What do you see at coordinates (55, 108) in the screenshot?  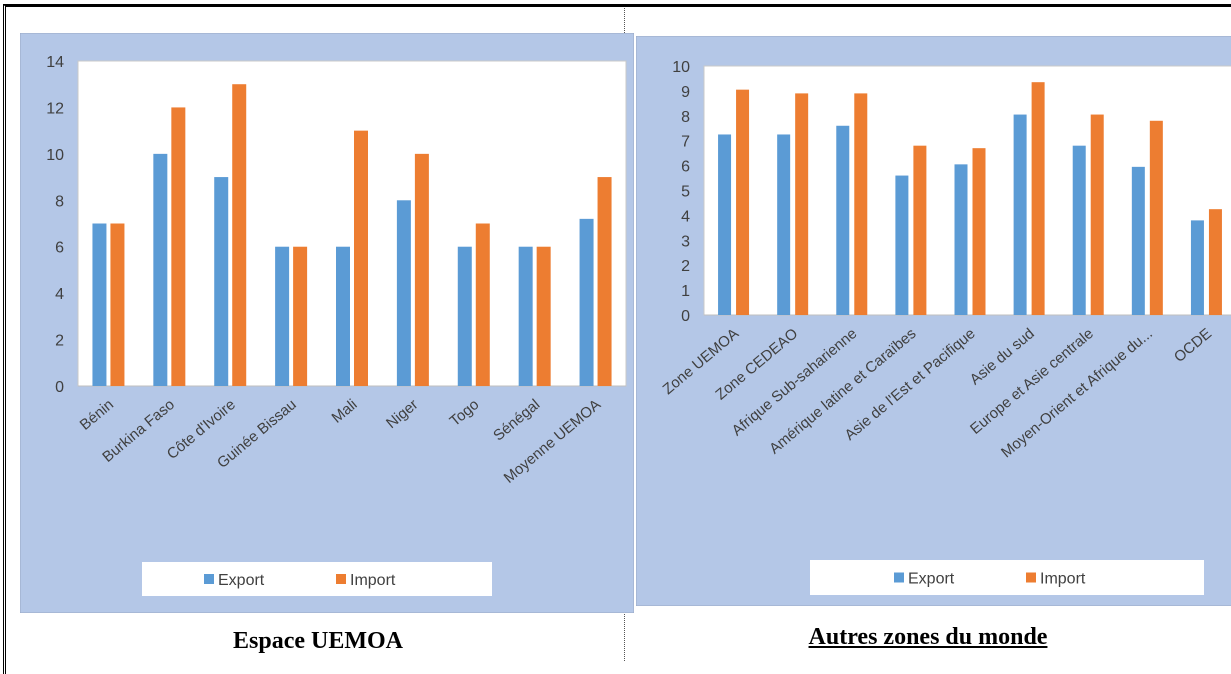 I see `y-tick-label: 12` at bounding box center [55, 108].